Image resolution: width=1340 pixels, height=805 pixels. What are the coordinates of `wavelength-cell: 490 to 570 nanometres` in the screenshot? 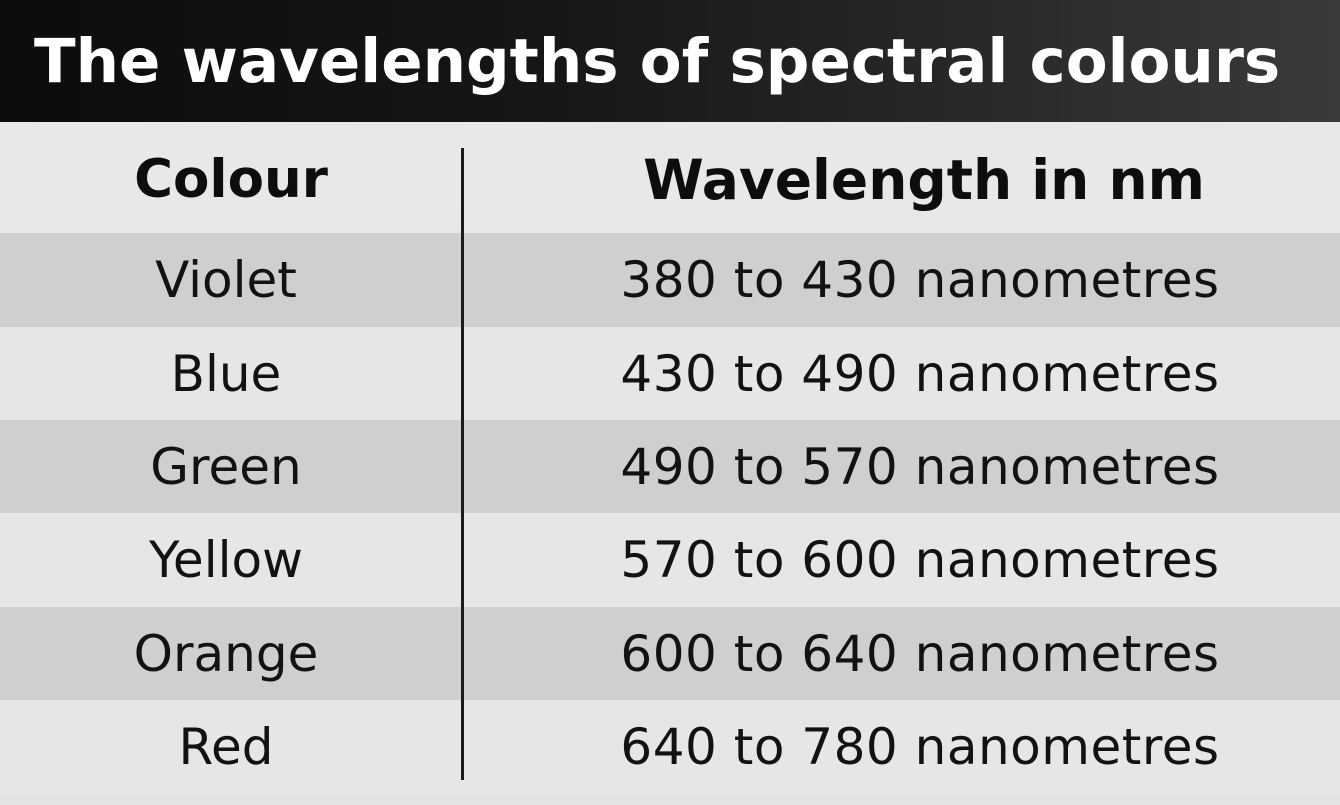 It's located at (920, 467).